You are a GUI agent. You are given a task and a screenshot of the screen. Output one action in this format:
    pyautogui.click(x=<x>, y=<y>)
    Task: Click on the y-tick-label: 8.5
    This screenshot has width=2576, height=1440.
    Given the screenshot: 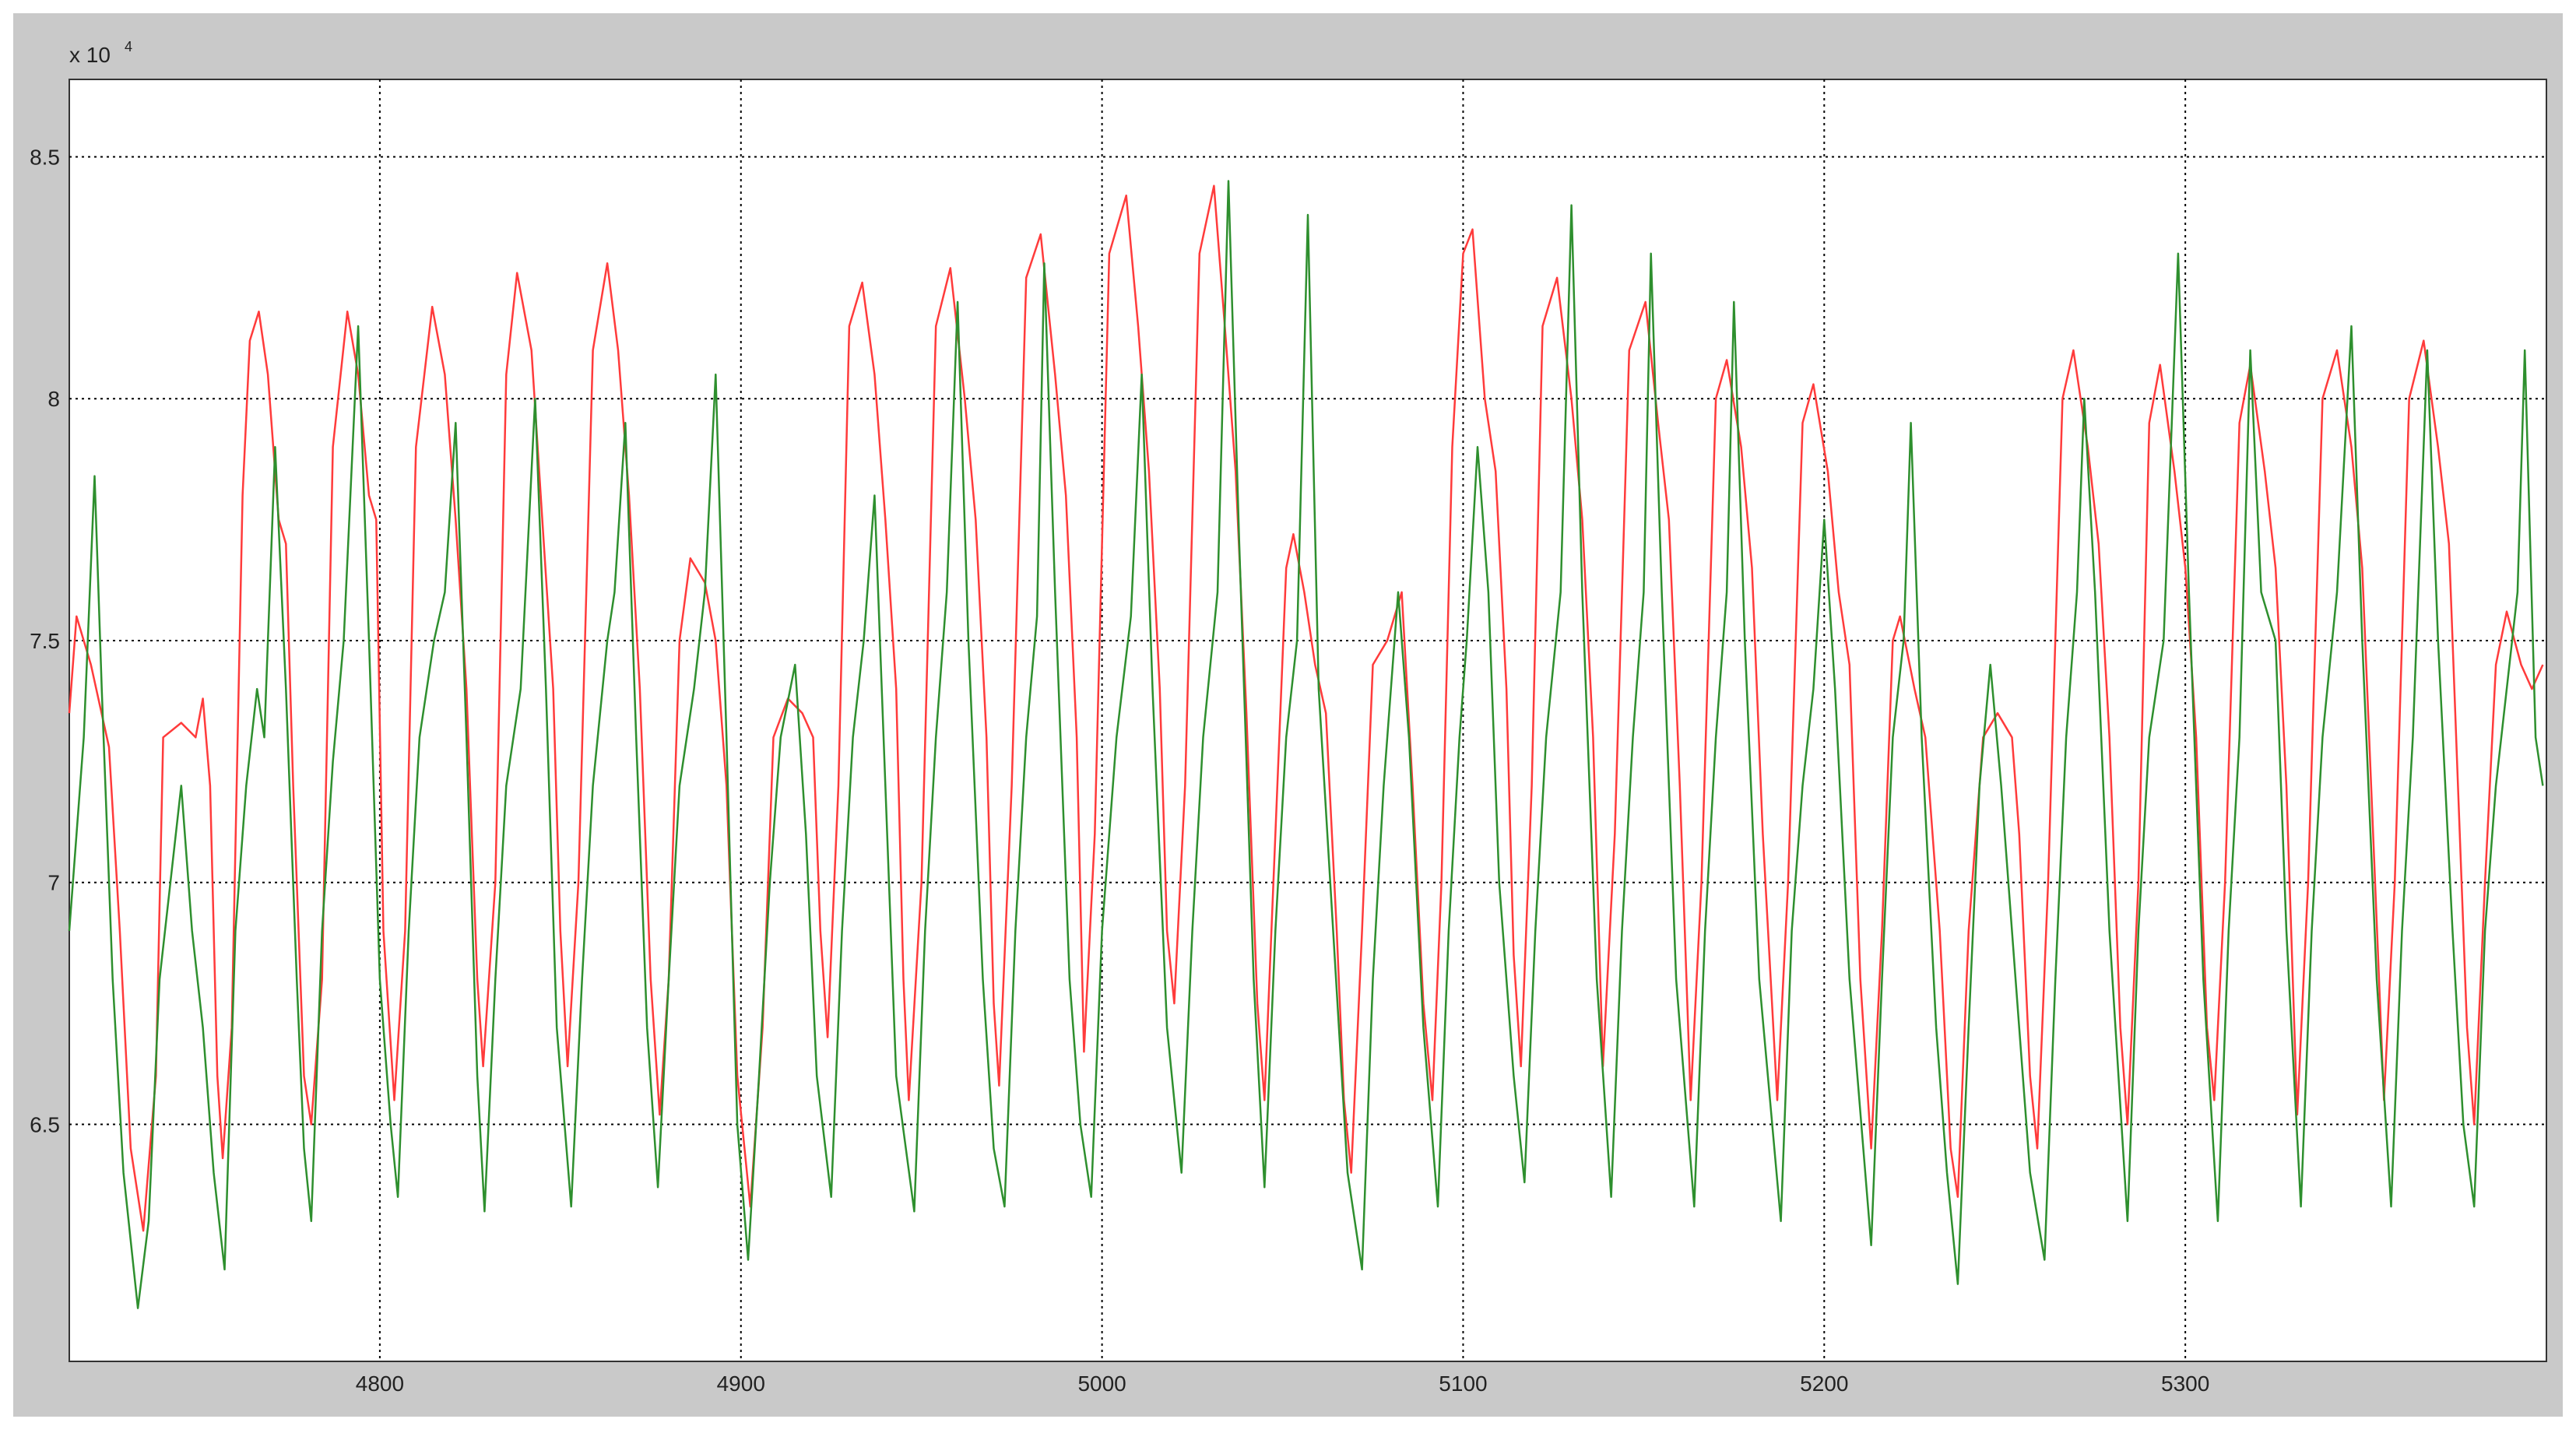 What is the action you would take?
    pyautogui.click(x=45, y=157)
    